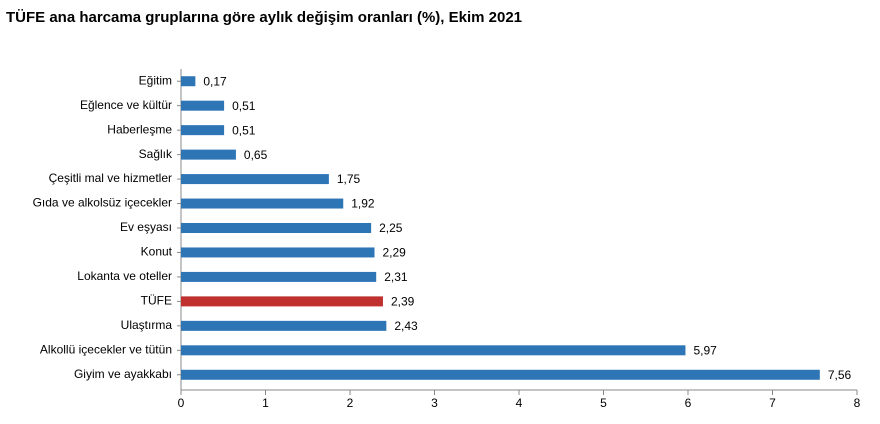 The image size is (880, 424). Describe the element at coordinates (181, 403) in the screenshot. I see `x-tick-label: 0` at that location.